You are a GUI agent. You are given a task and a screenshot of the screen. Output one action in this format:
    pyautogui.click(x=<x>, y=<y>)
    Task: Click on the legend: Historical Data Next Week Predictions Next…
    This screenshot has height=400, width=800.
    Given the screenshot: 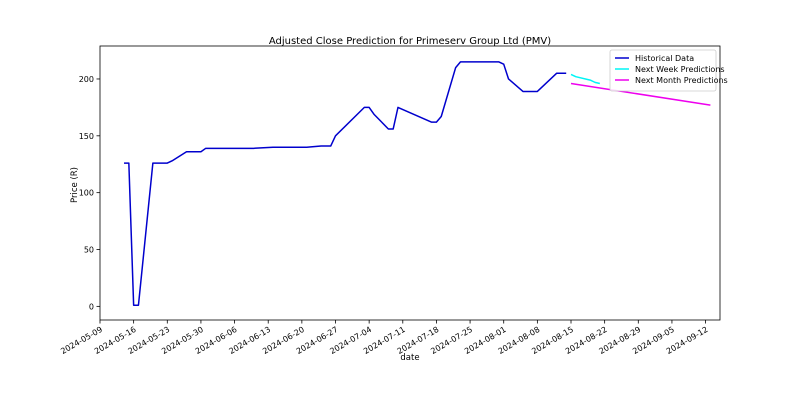 What is the action you would take?
    pyautogui.click(x=669, y=70)
    